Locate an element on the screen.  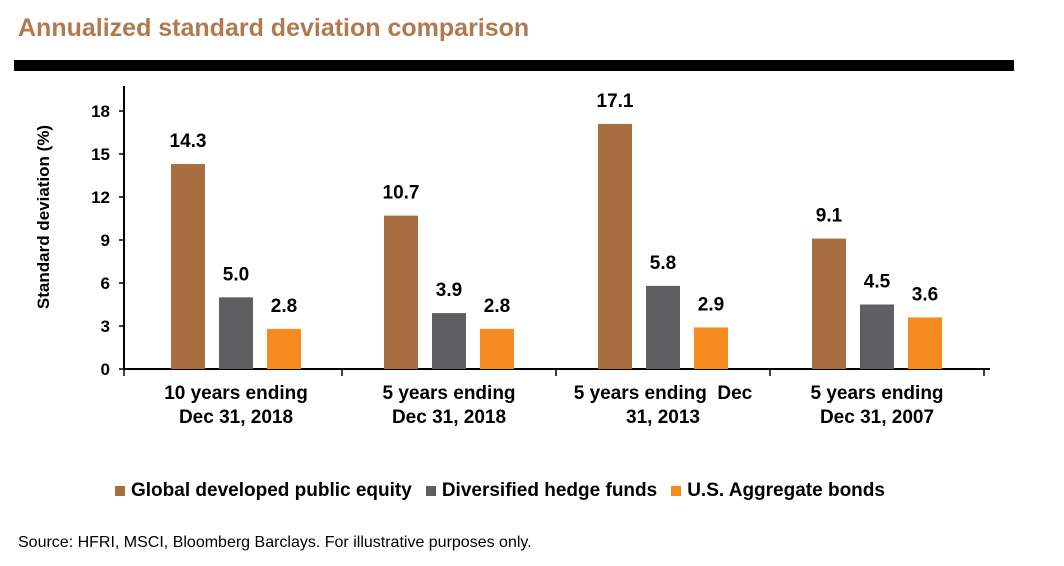
y-tick-label: 9 is located at coordinates (105, 240).